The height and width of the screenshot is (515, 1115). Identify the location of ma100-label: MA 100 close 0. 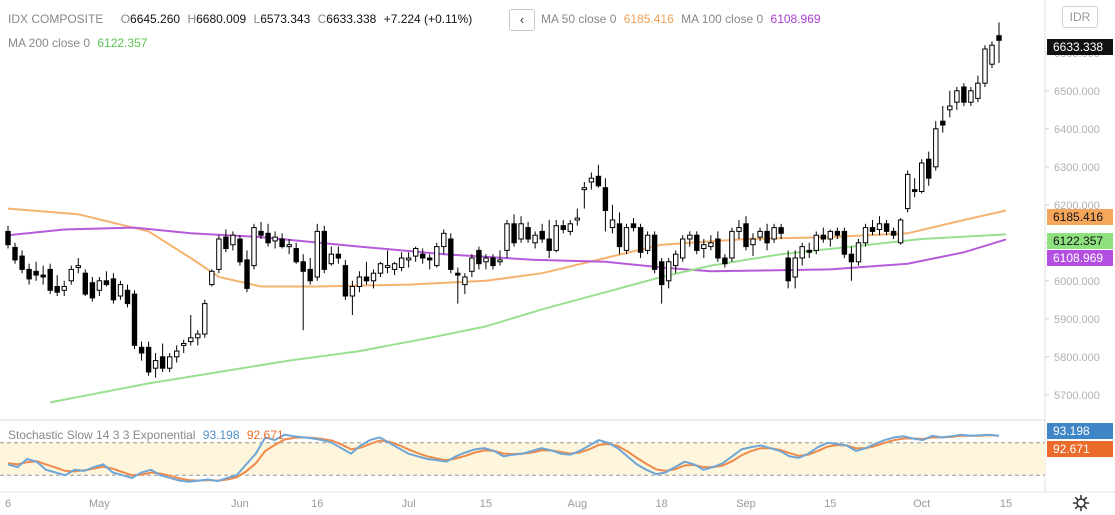
(722, 19).